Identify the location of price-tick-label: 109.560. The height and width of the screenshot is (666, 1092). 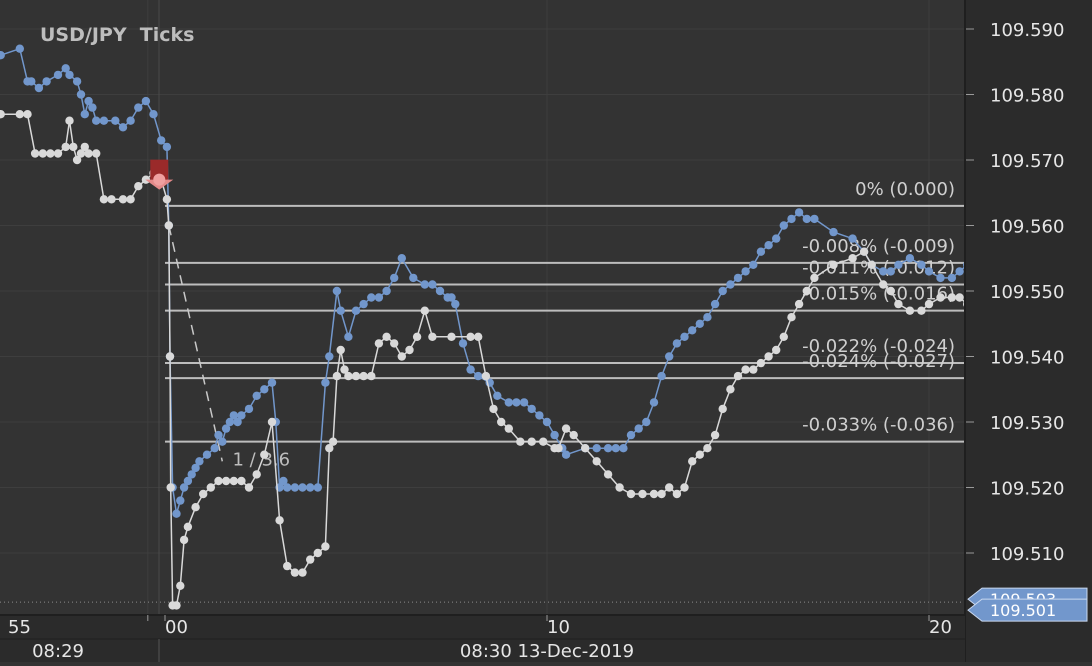
(1027, 227).